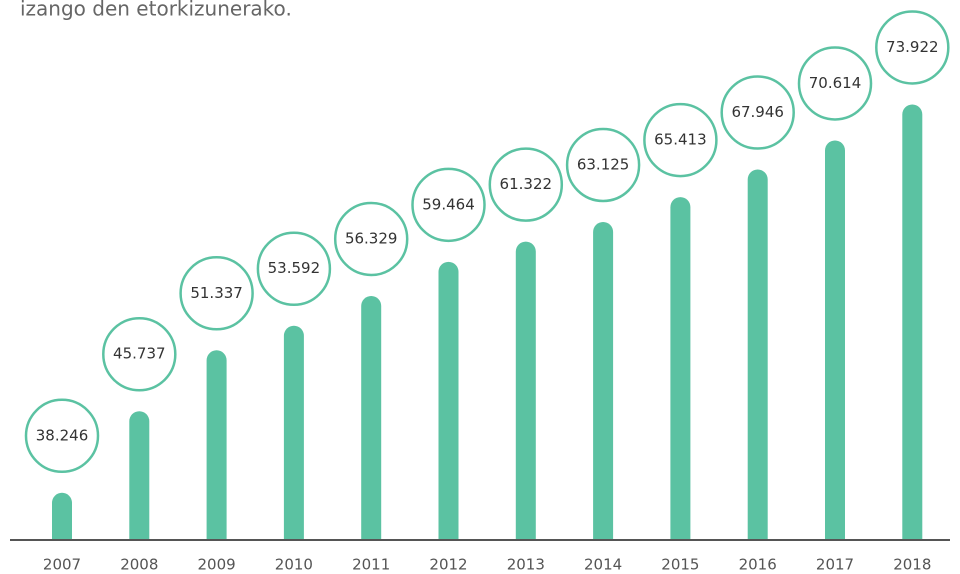 The image size is (960, 574). I want to click on value-label: 73.922, so click(912, 47).